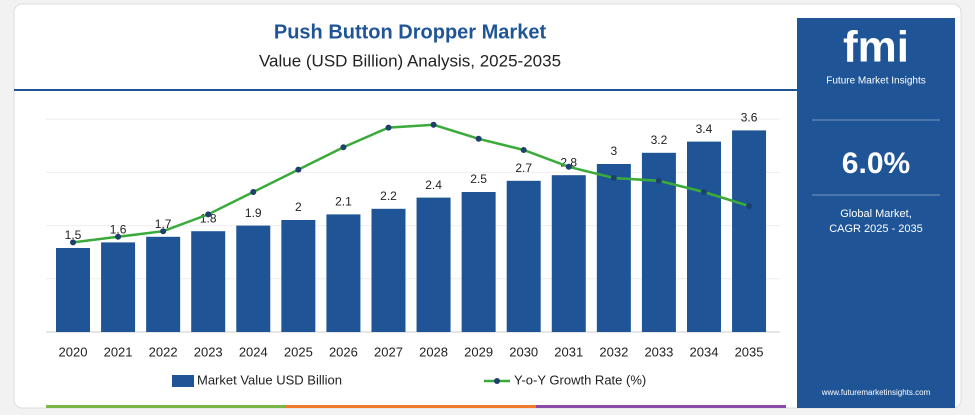 The width and height of the screenshot is (975, 415). I want to click on x-tick-label: 2023, so click(208, 351).